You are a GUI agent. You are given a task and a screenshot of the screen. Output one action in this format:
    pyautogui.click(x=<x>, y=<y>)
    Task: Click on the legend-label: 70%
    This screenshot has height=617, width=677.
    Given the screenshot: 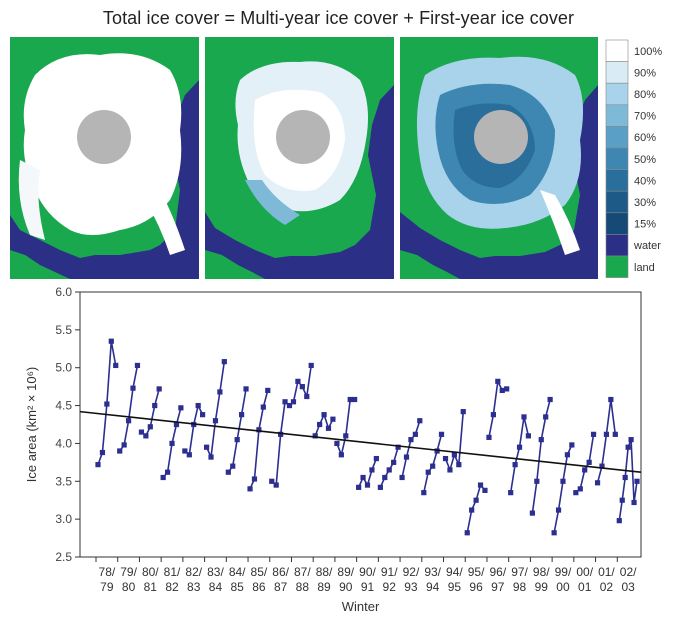 What is the action you would take?
    pyautogui.click(x=645, y=117)
    